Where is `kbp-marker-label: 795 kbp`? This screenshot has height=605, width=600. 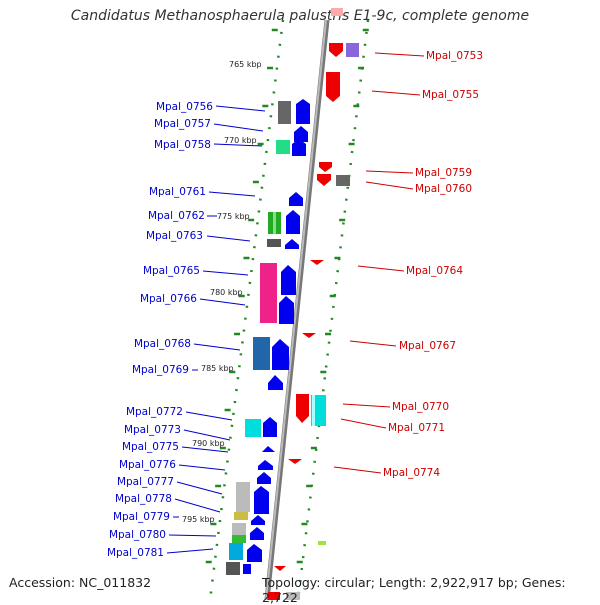 kbp-marker-label: 795 kbp is located at coordinates (198, 519).